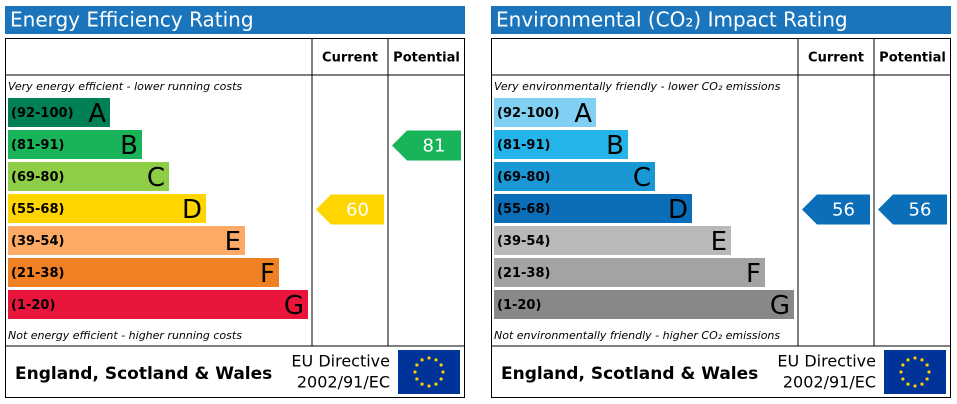 Image resolution: width=957 pixels, height=404 pixels. What do you see at coordinates (672, 20) in the screenshot?
I see `panel-title: Environmental (CO₂) Impact Rating` at bounding box center [672, 20].